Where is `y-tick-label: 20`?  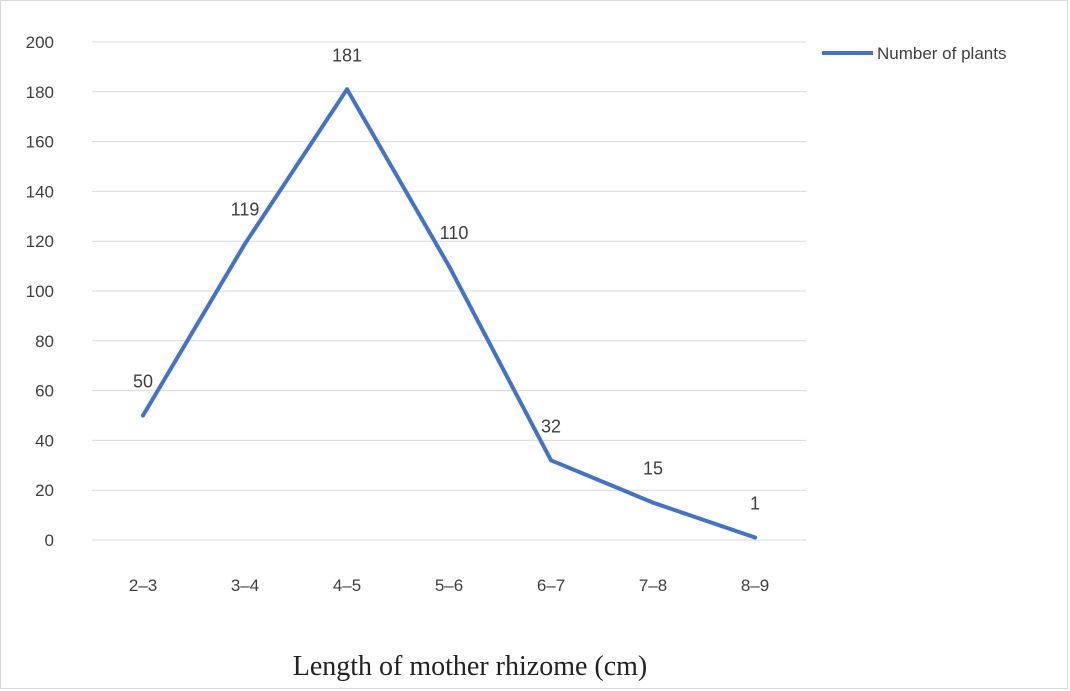
y-tick-label: 20 is located at coordinates (44, 490).